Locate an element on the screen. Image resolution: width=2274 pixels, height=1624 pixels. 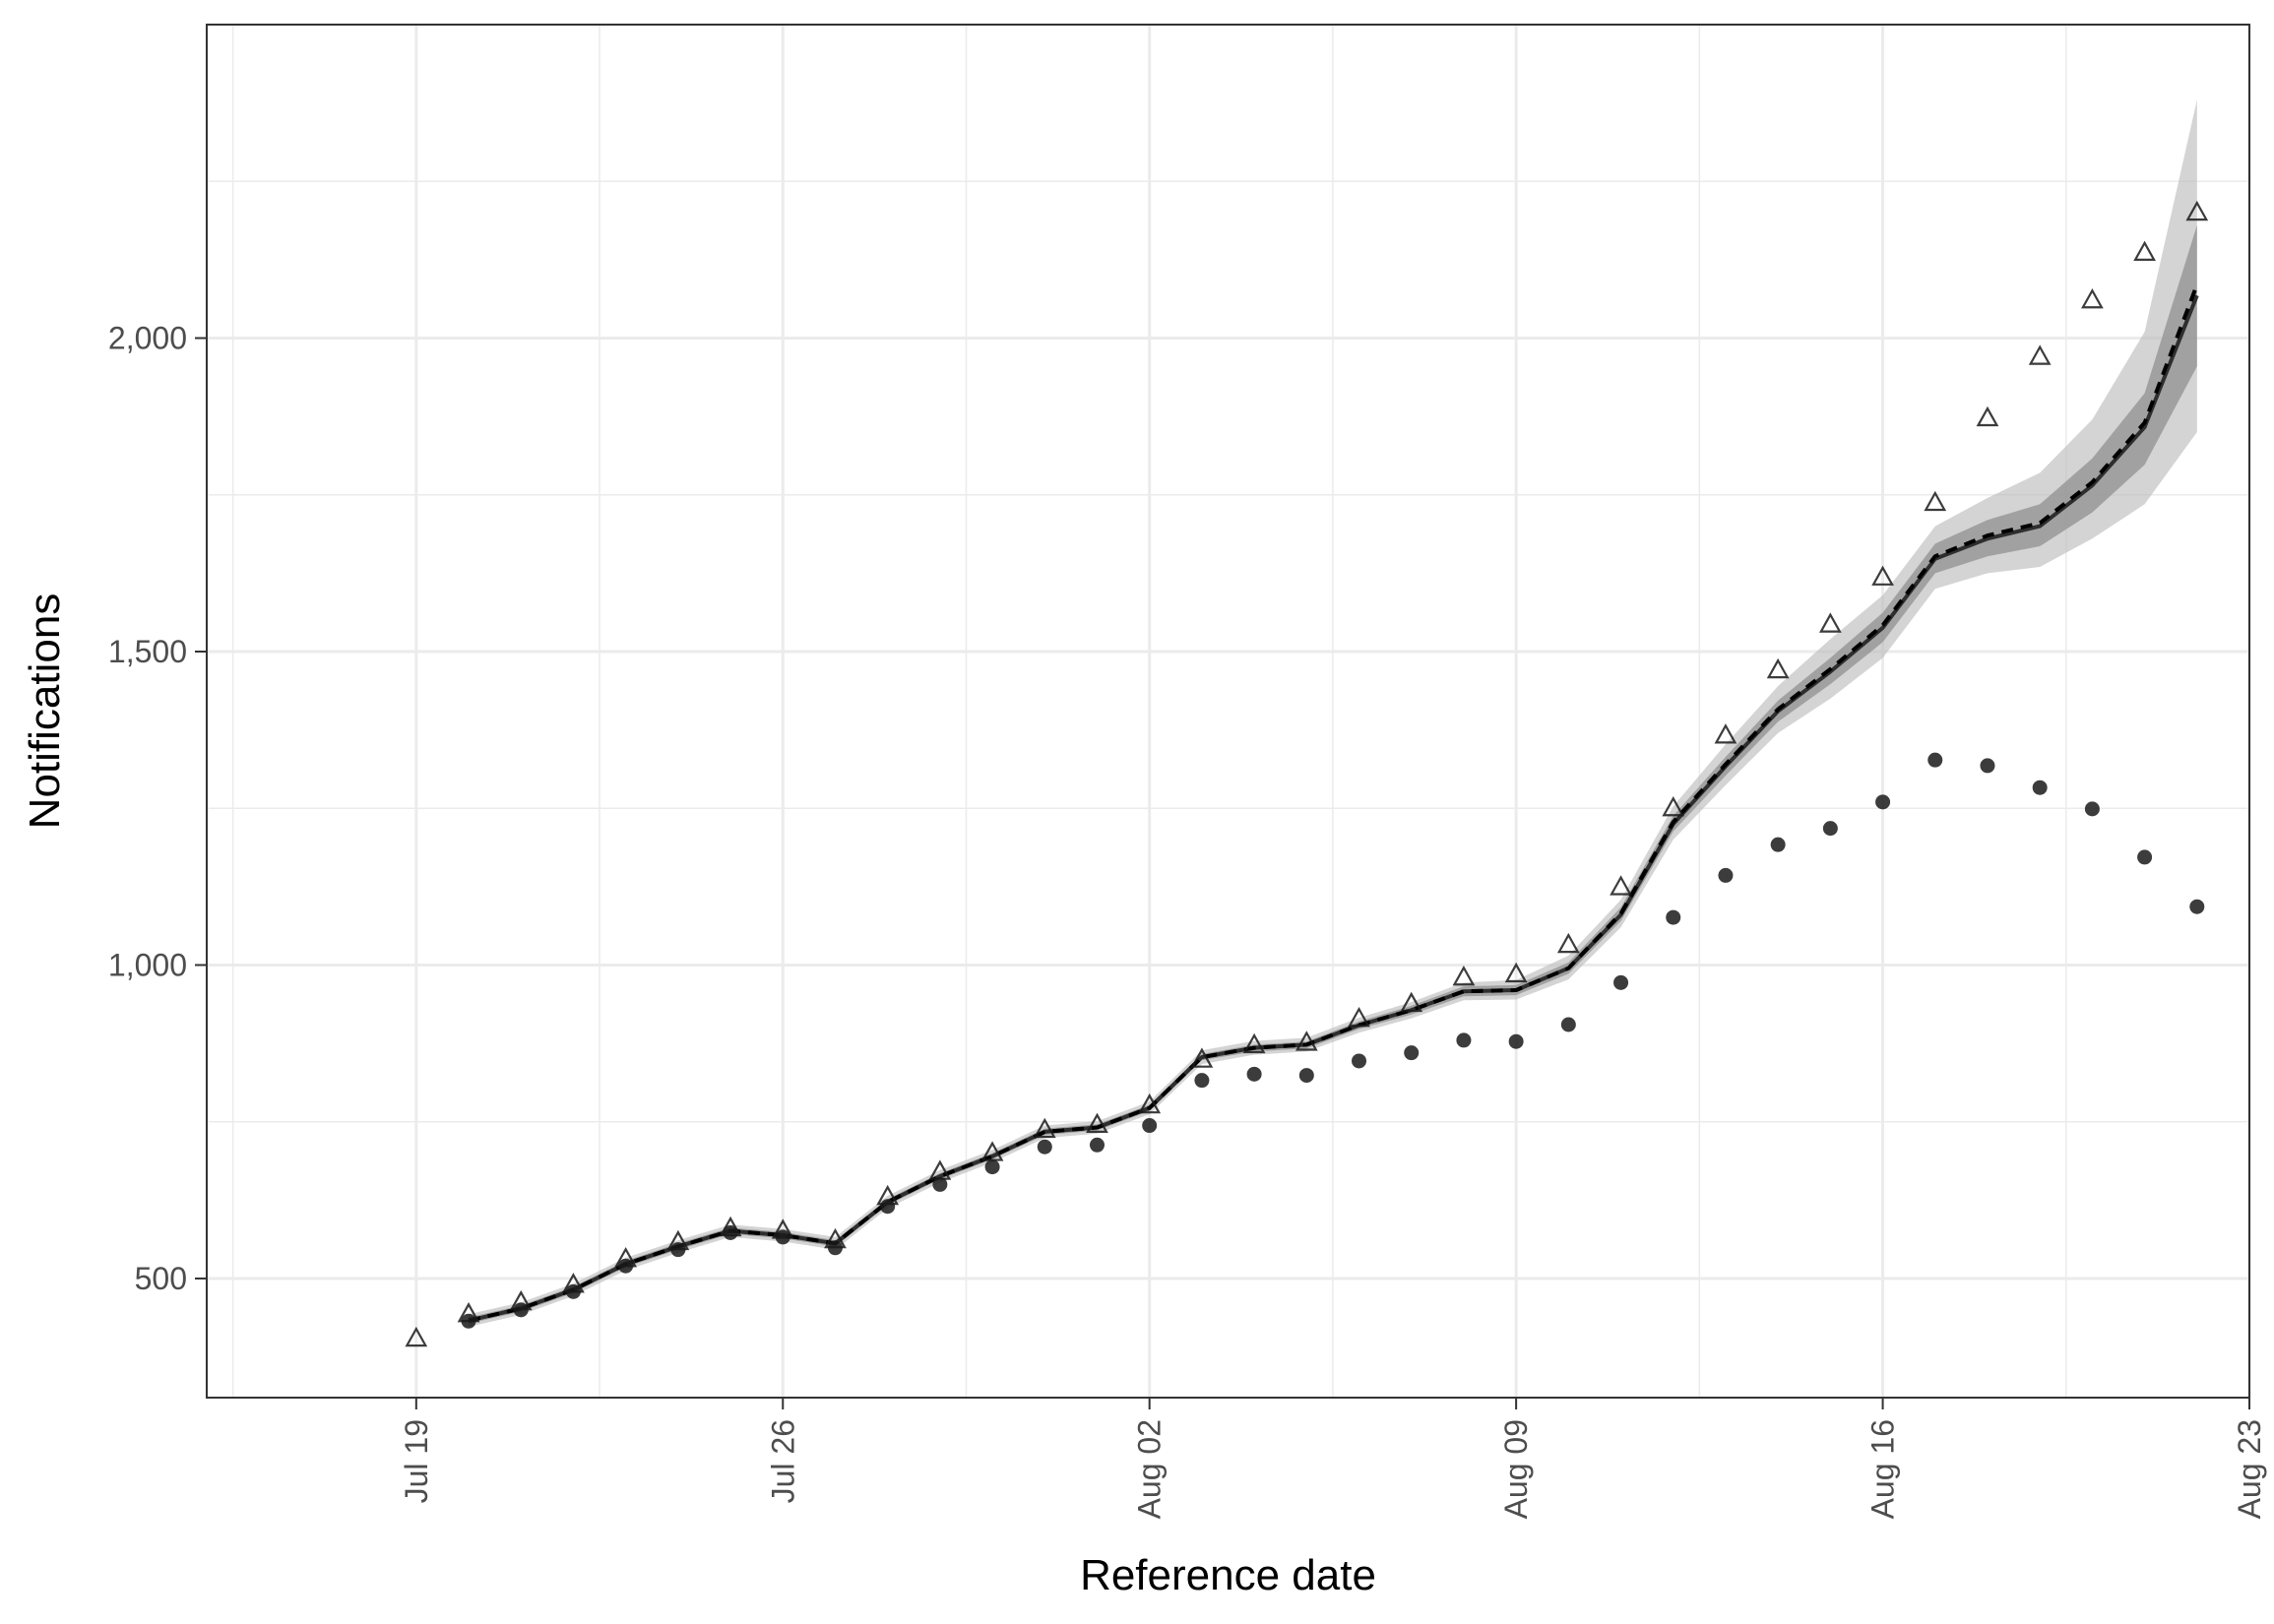
x-axis: Jul 19 Jul 26 Aug 02 Aug 09 Aug 16 Aug 23 is located at coordinates (1333, 1458).